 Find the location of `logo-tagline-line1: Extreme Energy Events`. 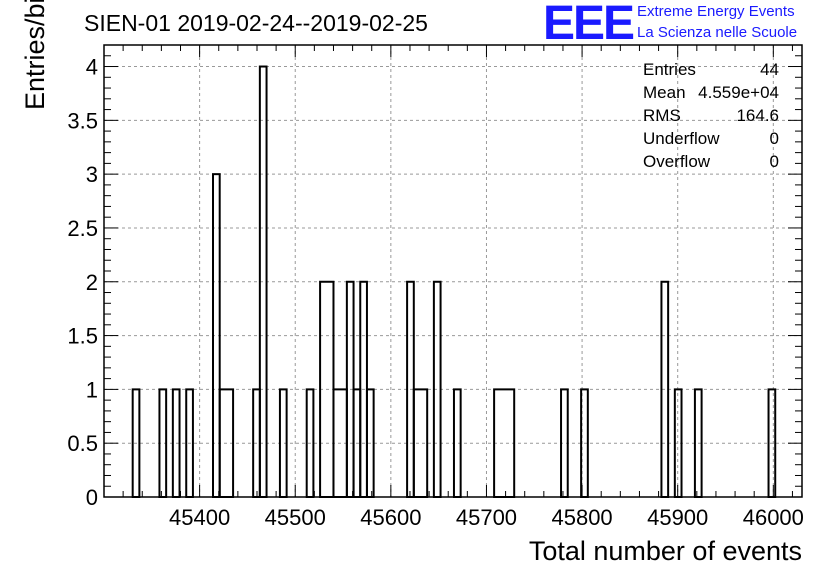

logo-tagline-line1: Extreme Energy Events is located at coordinates (716, 11).